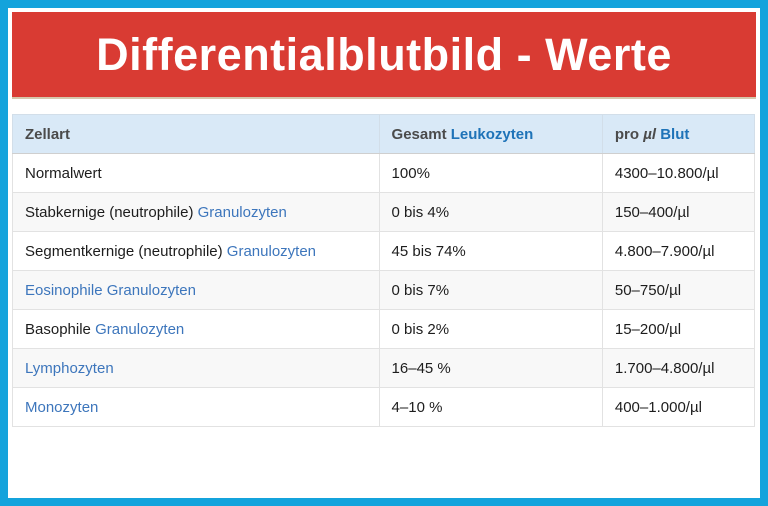  I want to click on cell-text: 15–200/µl, so click(648, 329).